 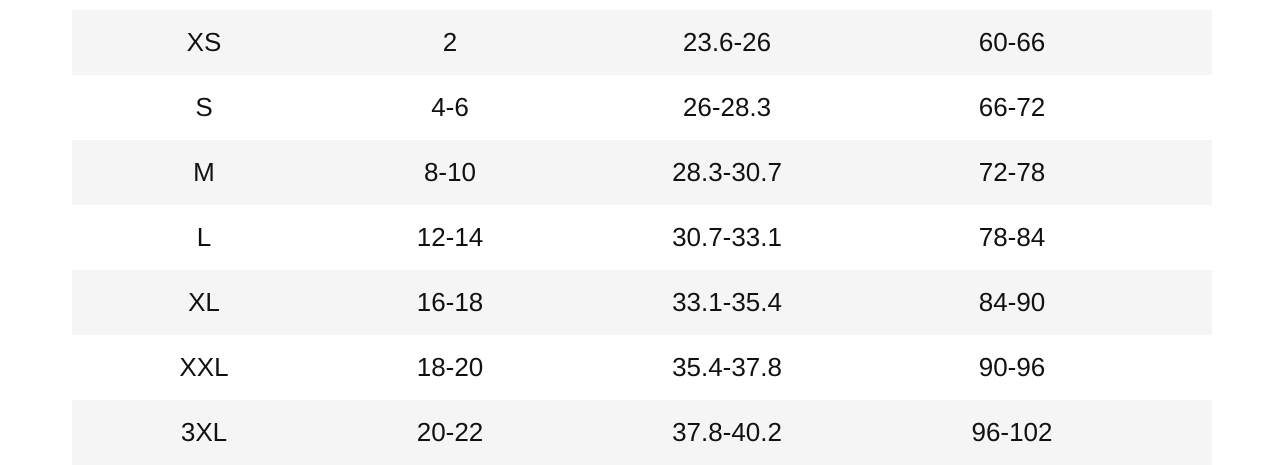 I want to click on table-cell: 90-96, so click(x=1012, y=367).